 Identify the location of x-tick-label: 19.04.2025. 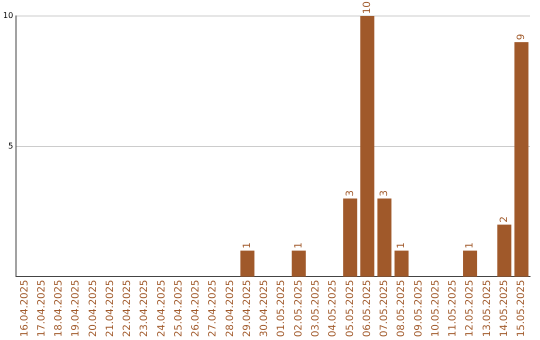
(76, 309).